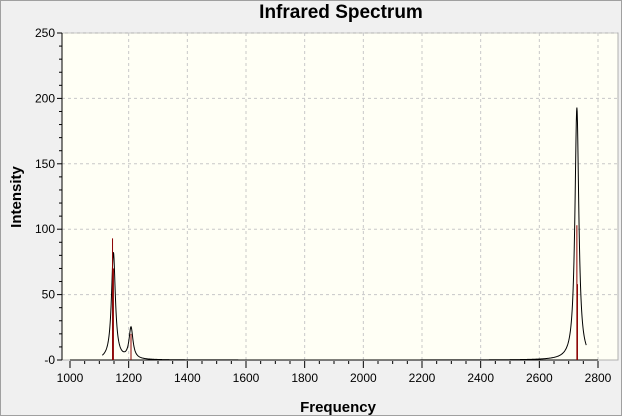  Describe the element at coordinates (70, 378) in the screenshot. I see `x-tick-label: 1000` at that location.